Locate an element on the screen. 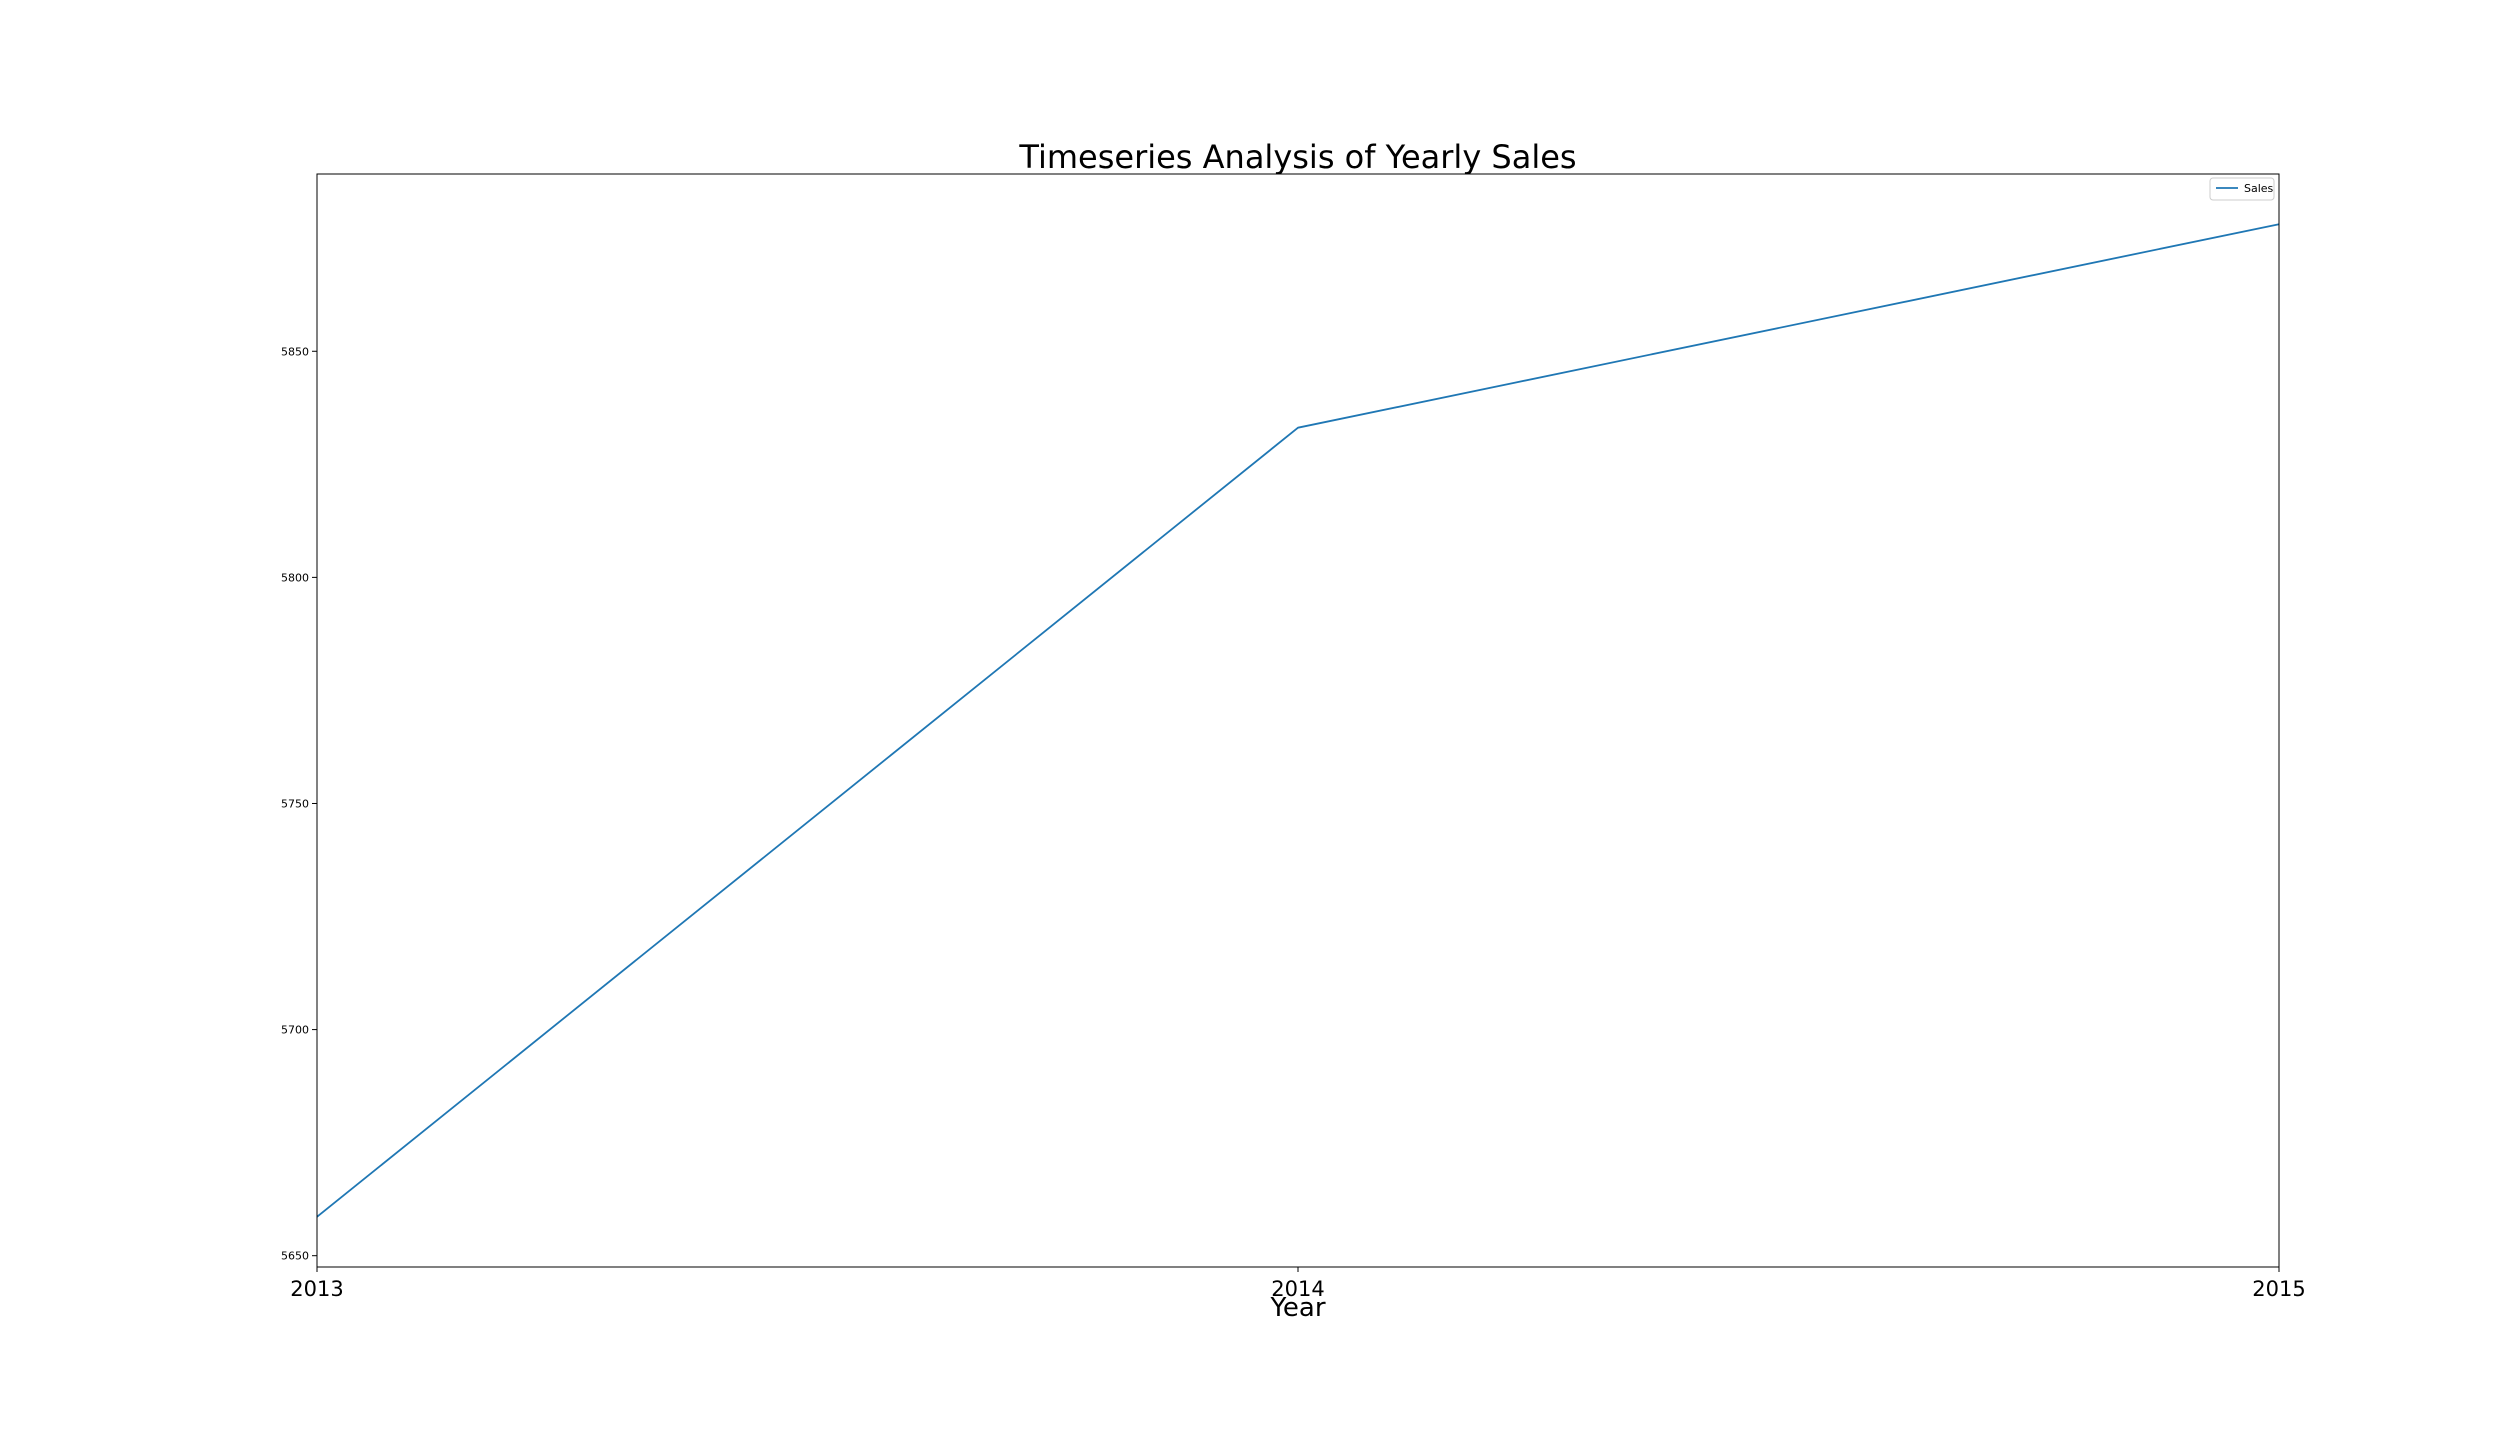 This screenshot has height=1440, width=2520. y-tick-label: 5750 is located at coordinates (295, 803).